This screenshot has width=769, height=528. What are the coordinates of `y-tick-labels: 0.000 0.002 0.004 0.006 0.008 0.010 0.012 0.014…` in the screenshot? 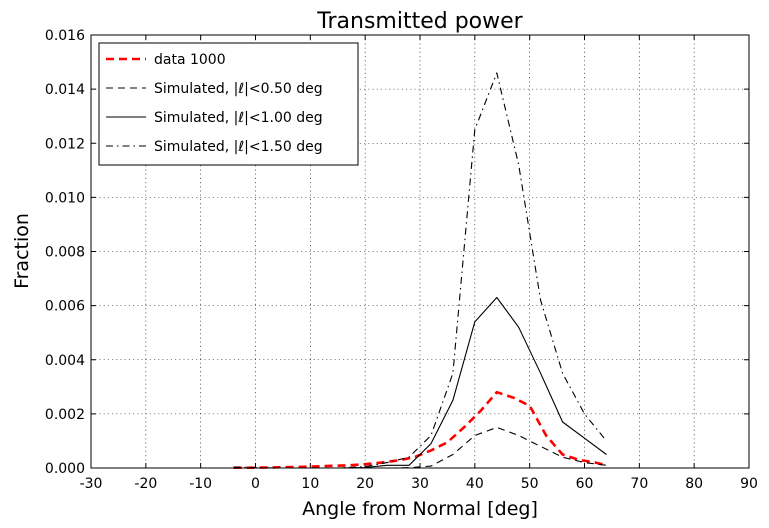 It's located at (65, 252).